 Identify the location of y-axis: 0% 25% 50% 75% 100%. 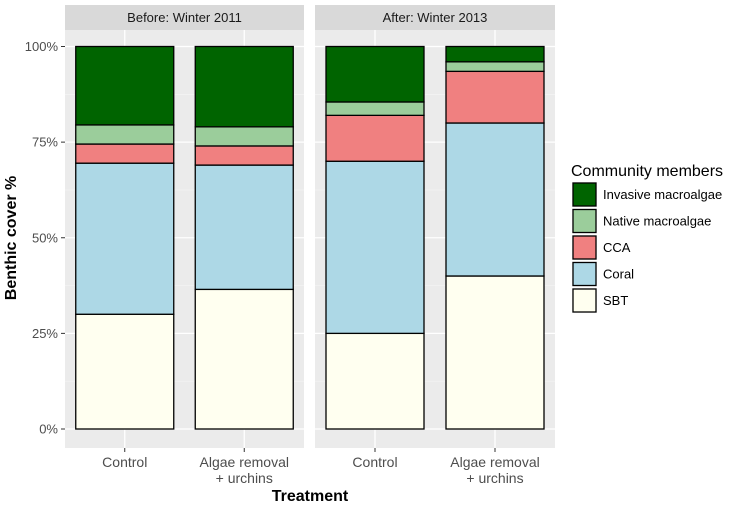
(45, 238).